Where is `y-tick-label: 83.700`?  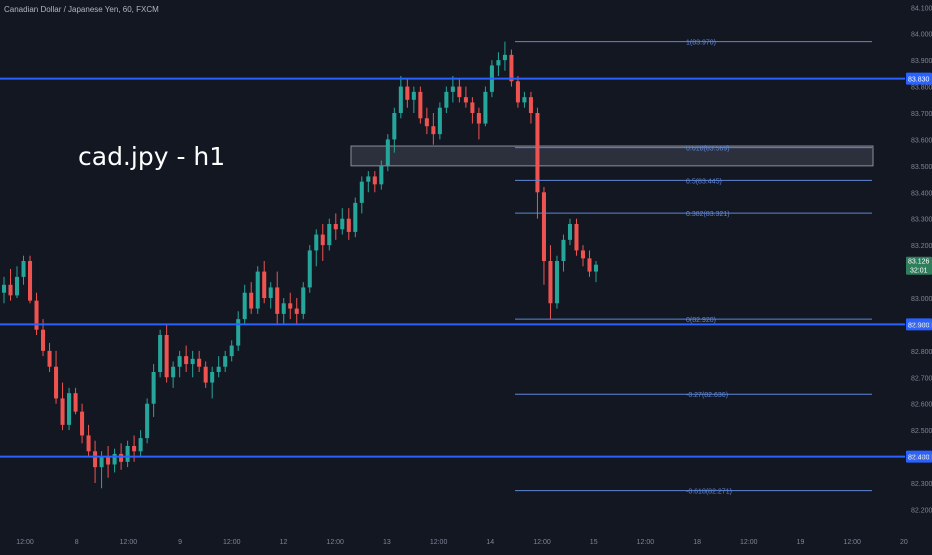 y-tick-label: 83.700 is located at coordinates (921, 114).